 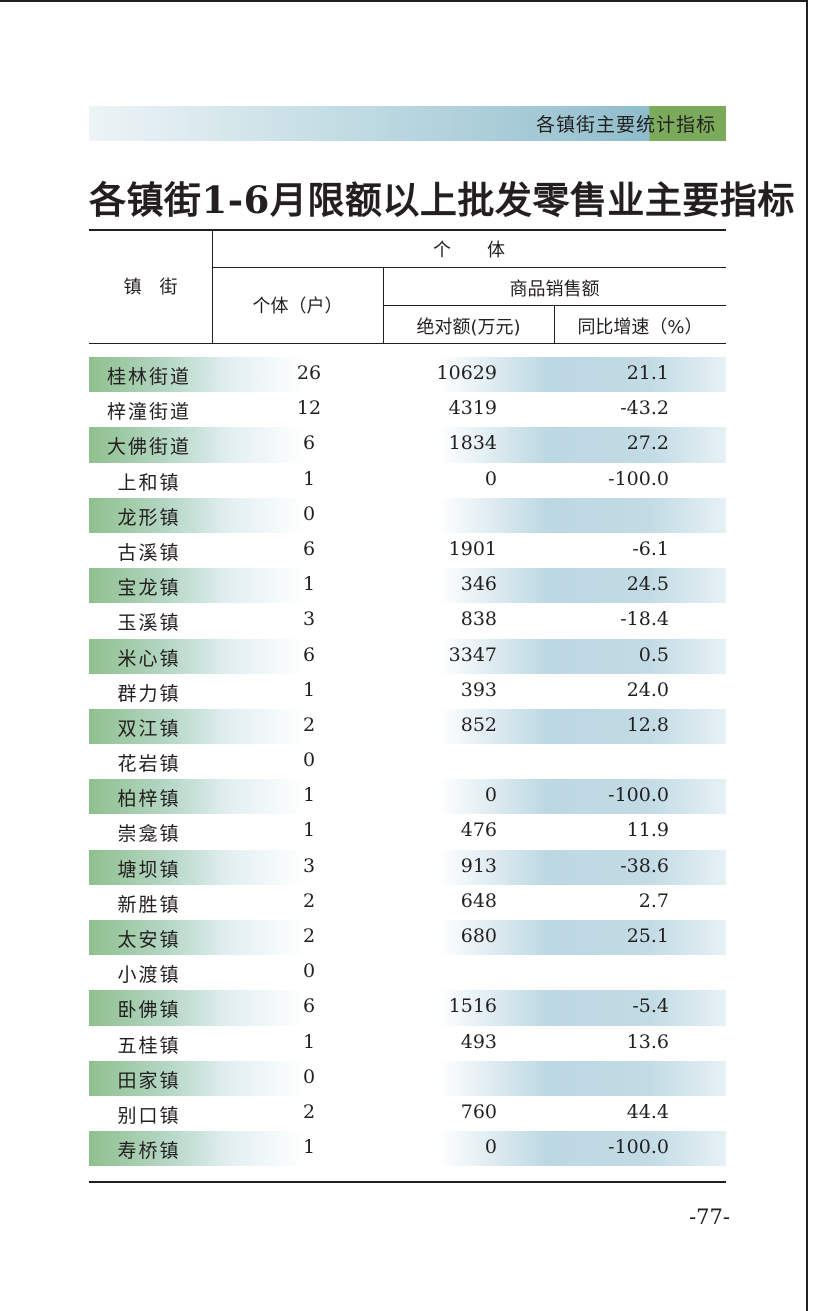 What do you see at coordinates (149, 869) in the screenshot?
I see `town-name-cell: 塘坝镇` at bounding box center [149, 869].